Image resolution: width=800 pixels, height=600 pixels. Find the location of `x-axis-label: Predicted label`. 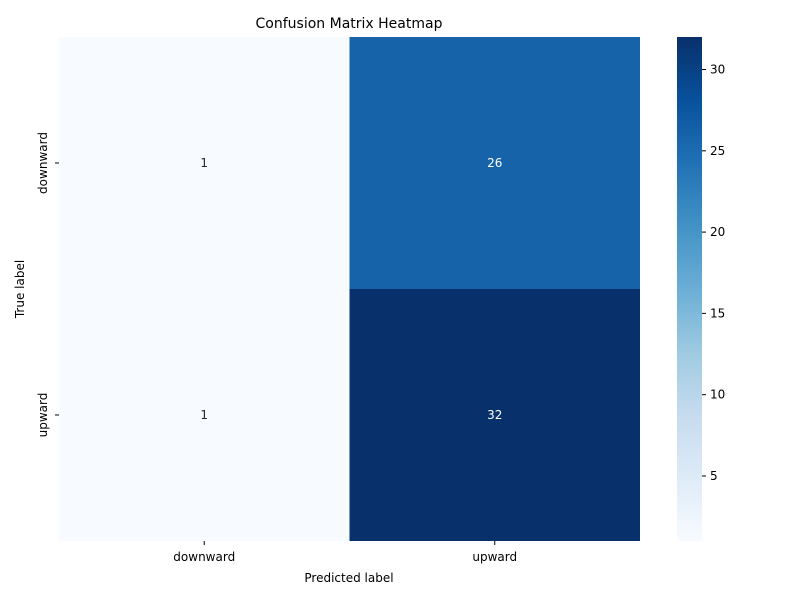

x-axis-label: Predicted label is located at coordinates (348, 578).